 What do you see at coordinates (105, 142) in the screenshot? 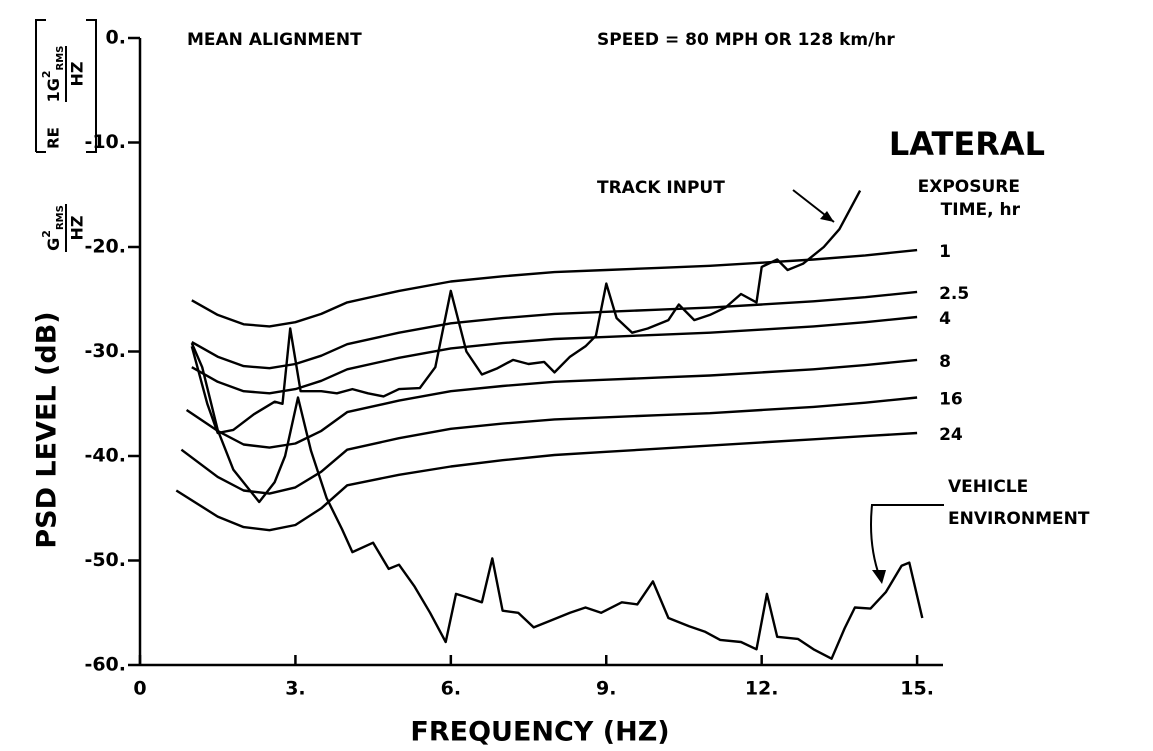
I see `y-tick-label: -10.` at bounding box center [105, 142].